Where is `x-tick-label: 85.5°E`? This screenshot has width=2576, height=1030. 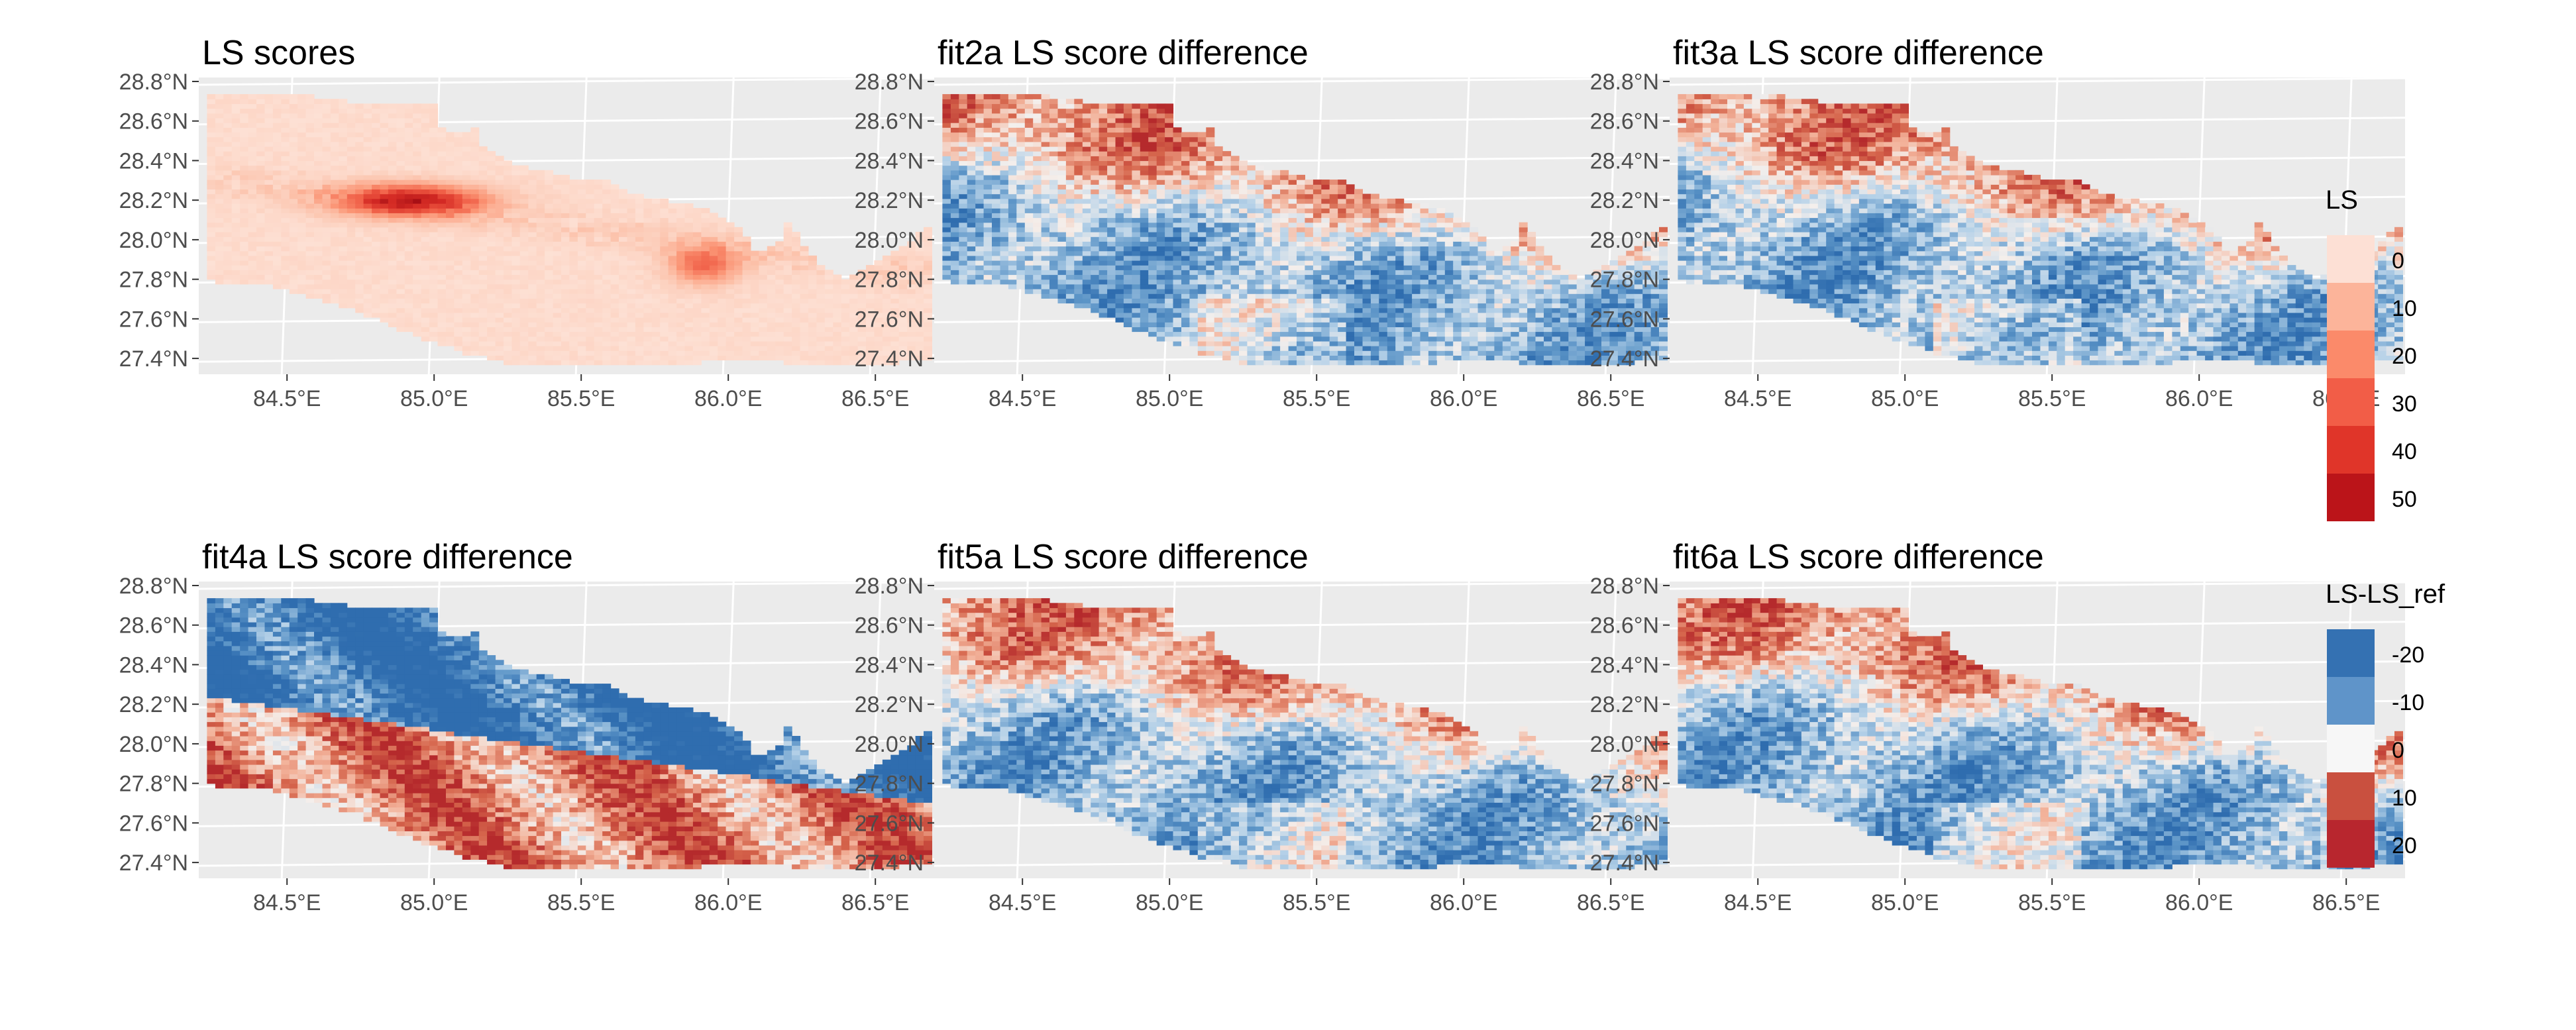 x-tick-label: 85.5°E is located at coordinates (581, 398).